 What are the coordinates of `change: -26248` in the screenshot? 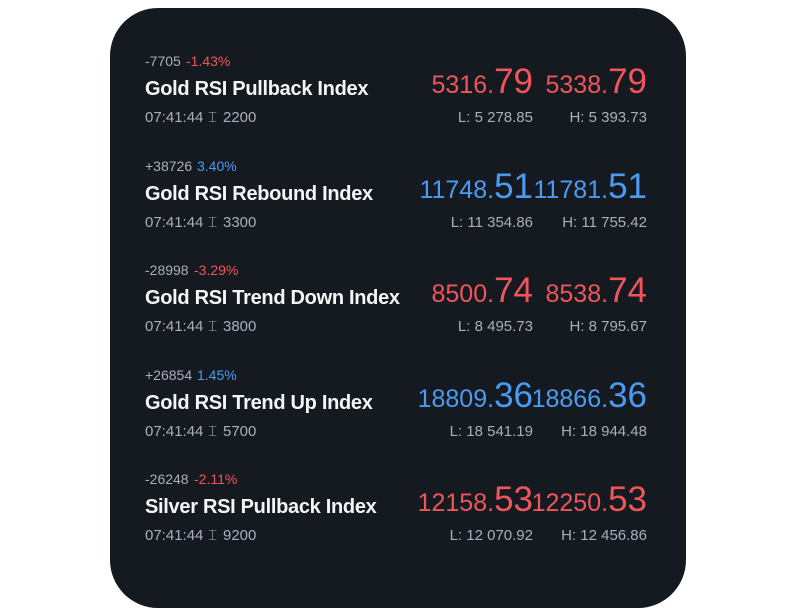 It's located at (167, 479).